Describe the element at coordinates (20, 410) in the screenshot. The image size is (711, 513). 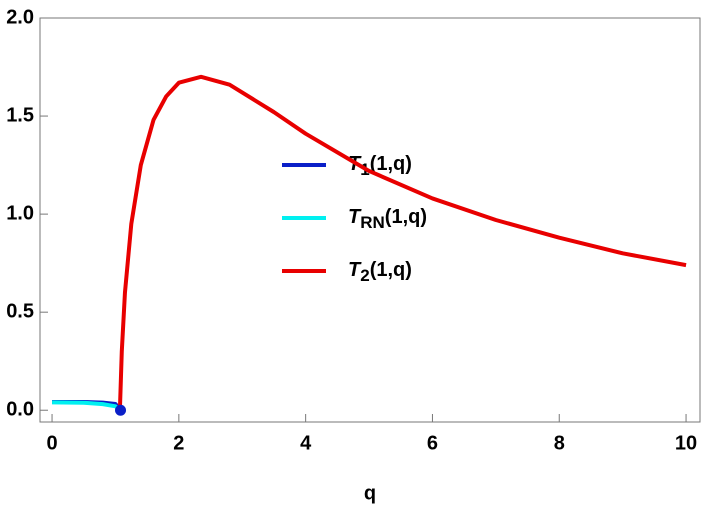
I see `y-tick-label: 0.0` at that location.